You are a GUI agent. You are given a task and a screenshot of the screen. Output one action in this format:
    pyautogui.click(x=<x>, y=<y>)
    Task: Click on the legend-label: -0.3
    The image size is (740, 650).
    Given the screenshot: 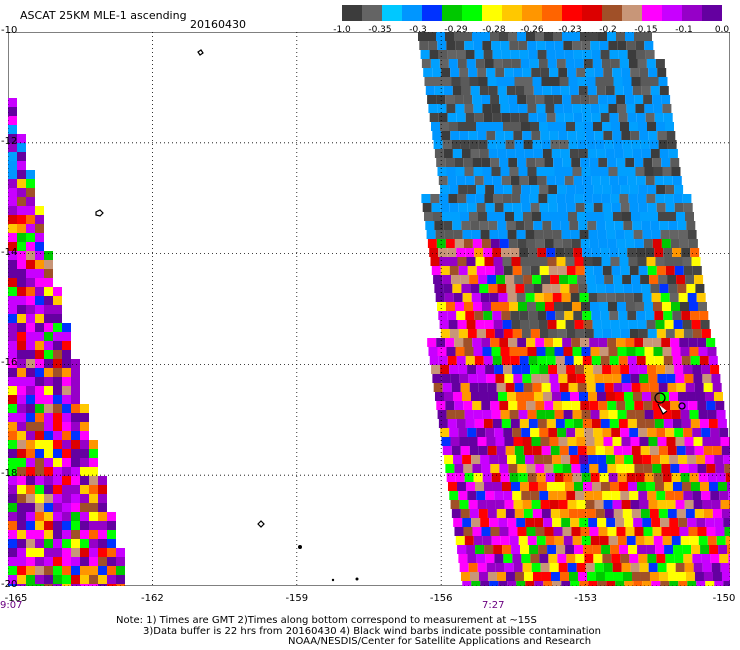 What is the action you would take?
    pyautogui.click(x=418, y=30)
    